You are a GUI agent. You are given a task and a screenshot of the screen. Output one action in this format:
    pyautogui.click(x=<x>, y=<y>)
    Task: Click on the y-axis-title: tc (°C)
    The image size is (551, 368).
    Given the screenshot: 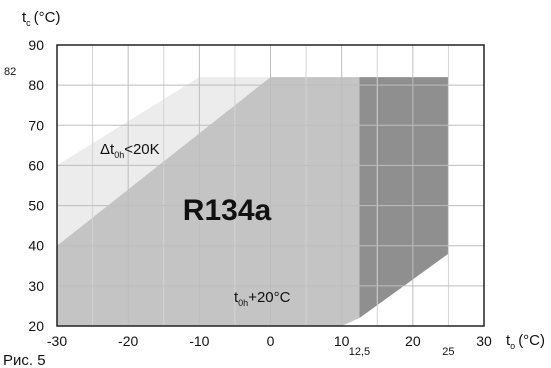 What is the action you would take?
    pyautogui.click(x=41, y=18)
    